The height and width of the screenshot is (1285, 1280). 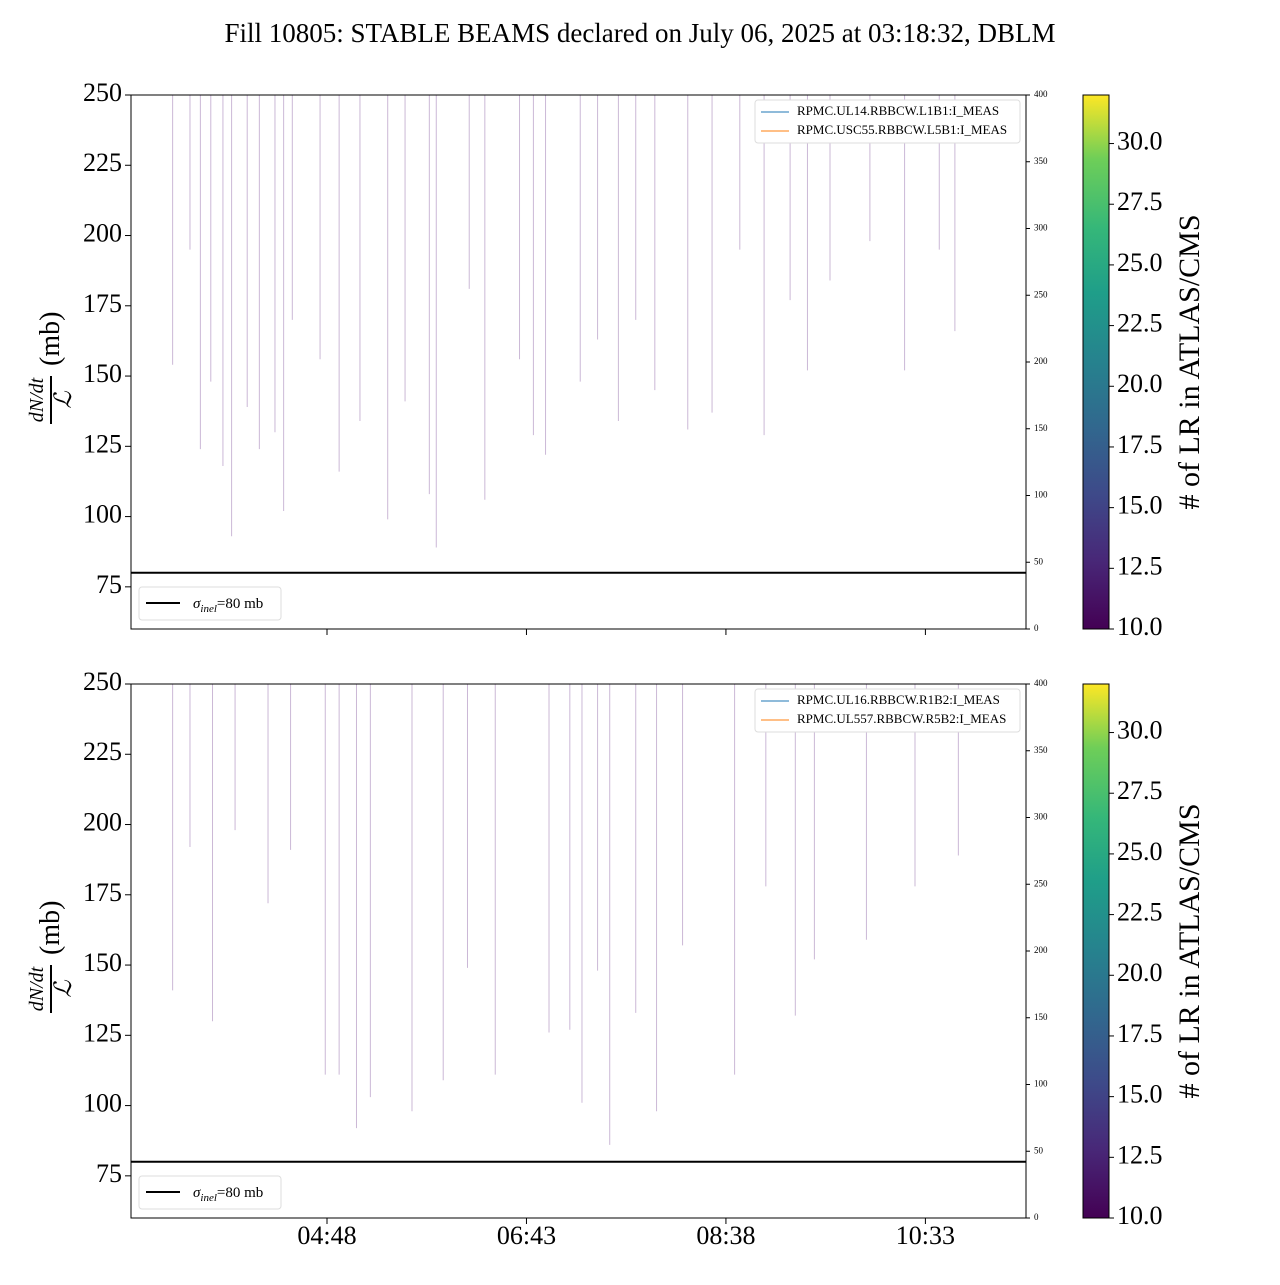 What do you see at coordinates (901, 718) in the screenshot?
I see `legend-label: RPMC.UL557.RBBCW.R5B2:I_MEAS` at bounding box center [901, 718].